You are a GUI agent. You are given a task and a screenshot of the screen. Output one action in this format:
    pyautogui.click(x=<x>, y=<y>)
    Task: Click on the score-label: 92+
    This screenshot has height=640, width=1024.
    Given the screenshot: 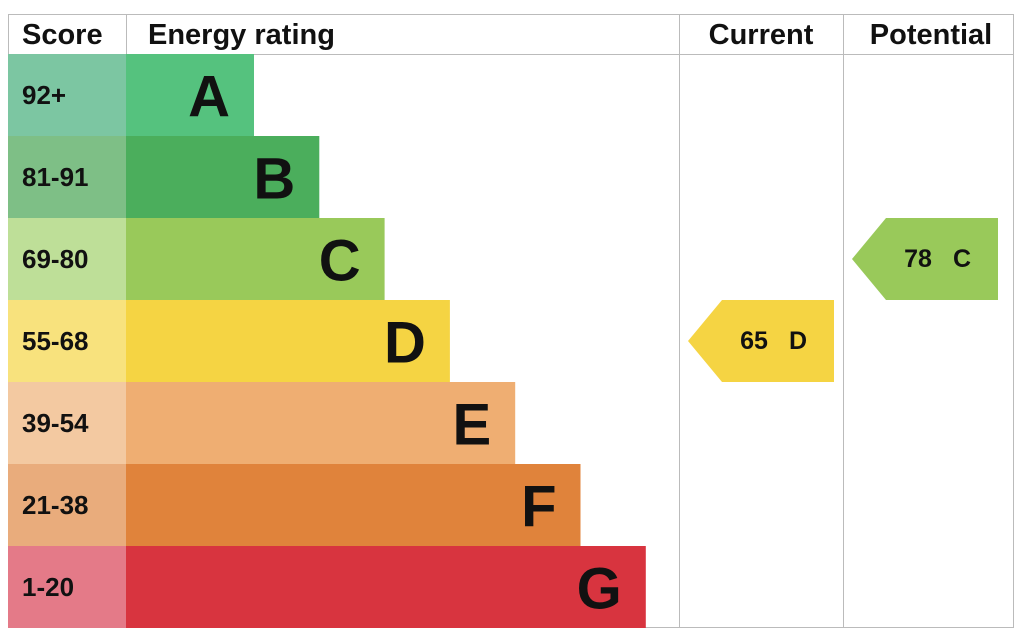 What is the action you would take?
    pyautogui.click(x=44, y=95)
    